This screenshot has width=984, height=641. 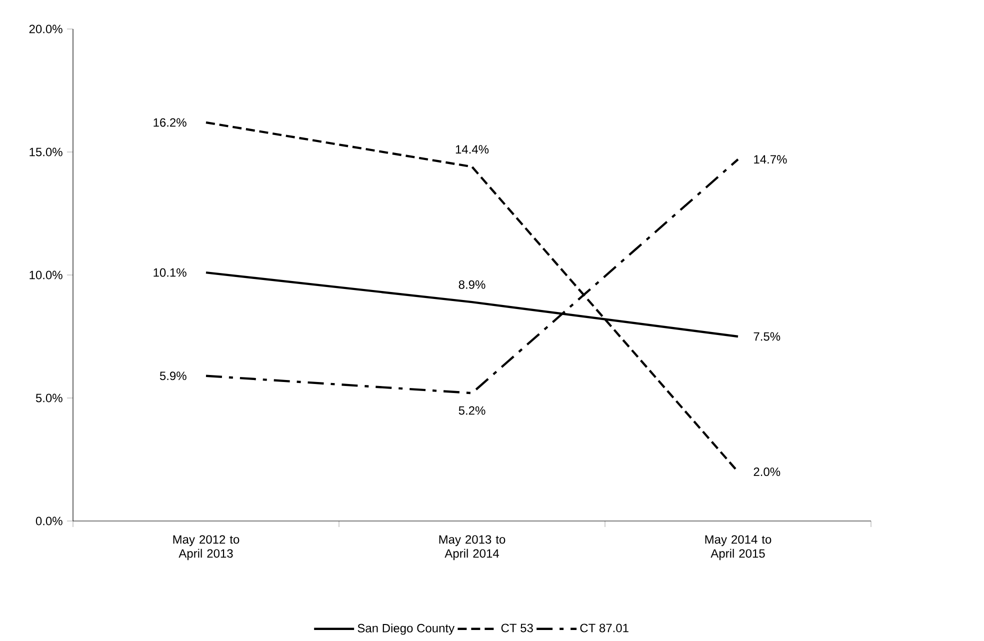 I want to click on x-tick-label: May 2013 to April 2014, so click(x=472, y=547).